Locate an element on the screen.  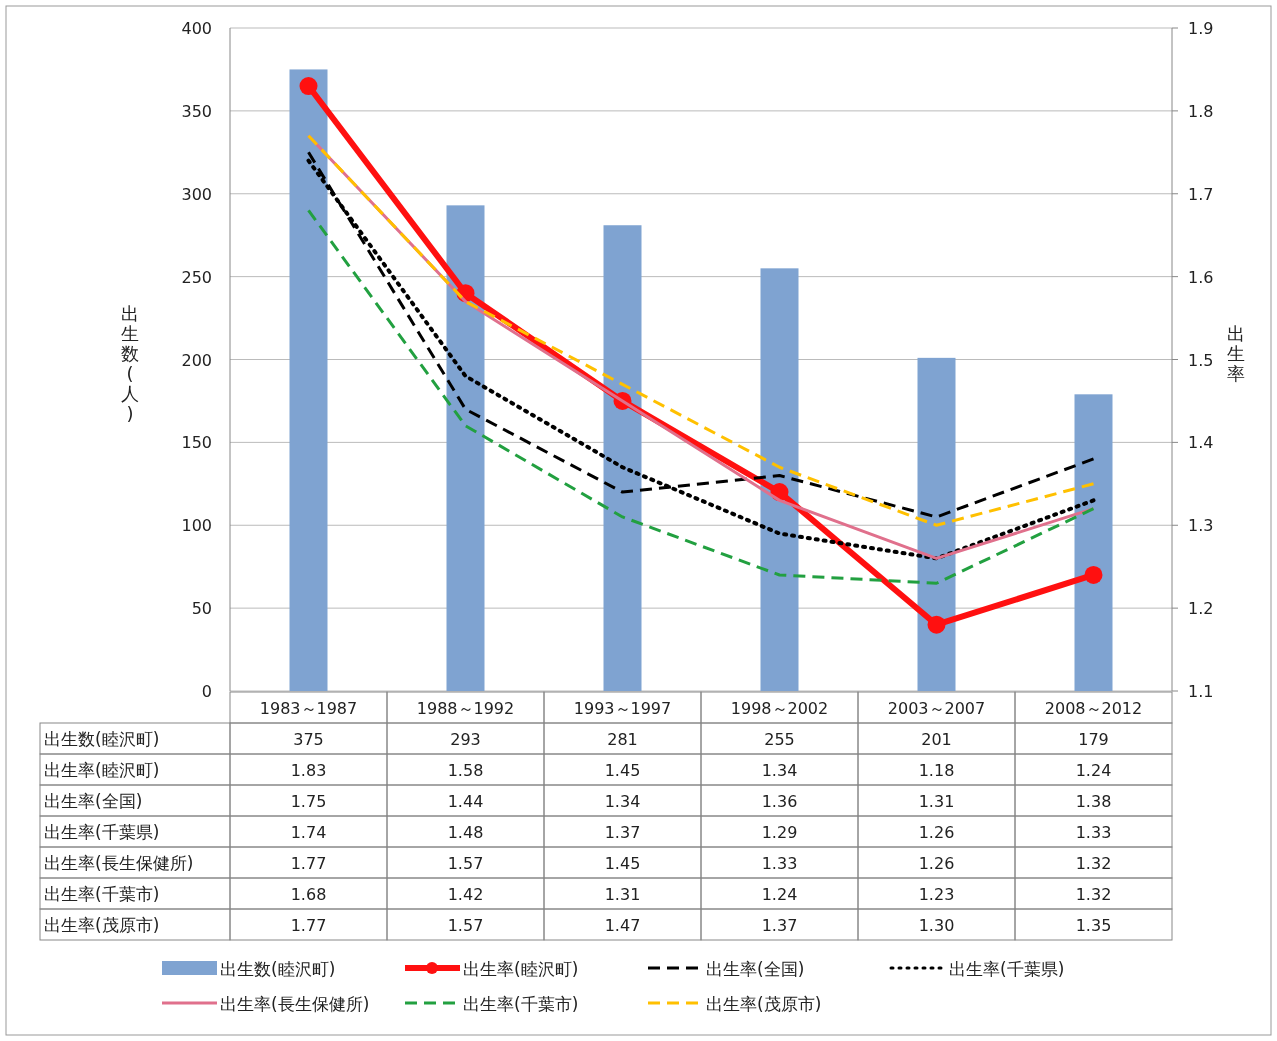
y-tick-label: 200 is located at coordinates (196, 360).